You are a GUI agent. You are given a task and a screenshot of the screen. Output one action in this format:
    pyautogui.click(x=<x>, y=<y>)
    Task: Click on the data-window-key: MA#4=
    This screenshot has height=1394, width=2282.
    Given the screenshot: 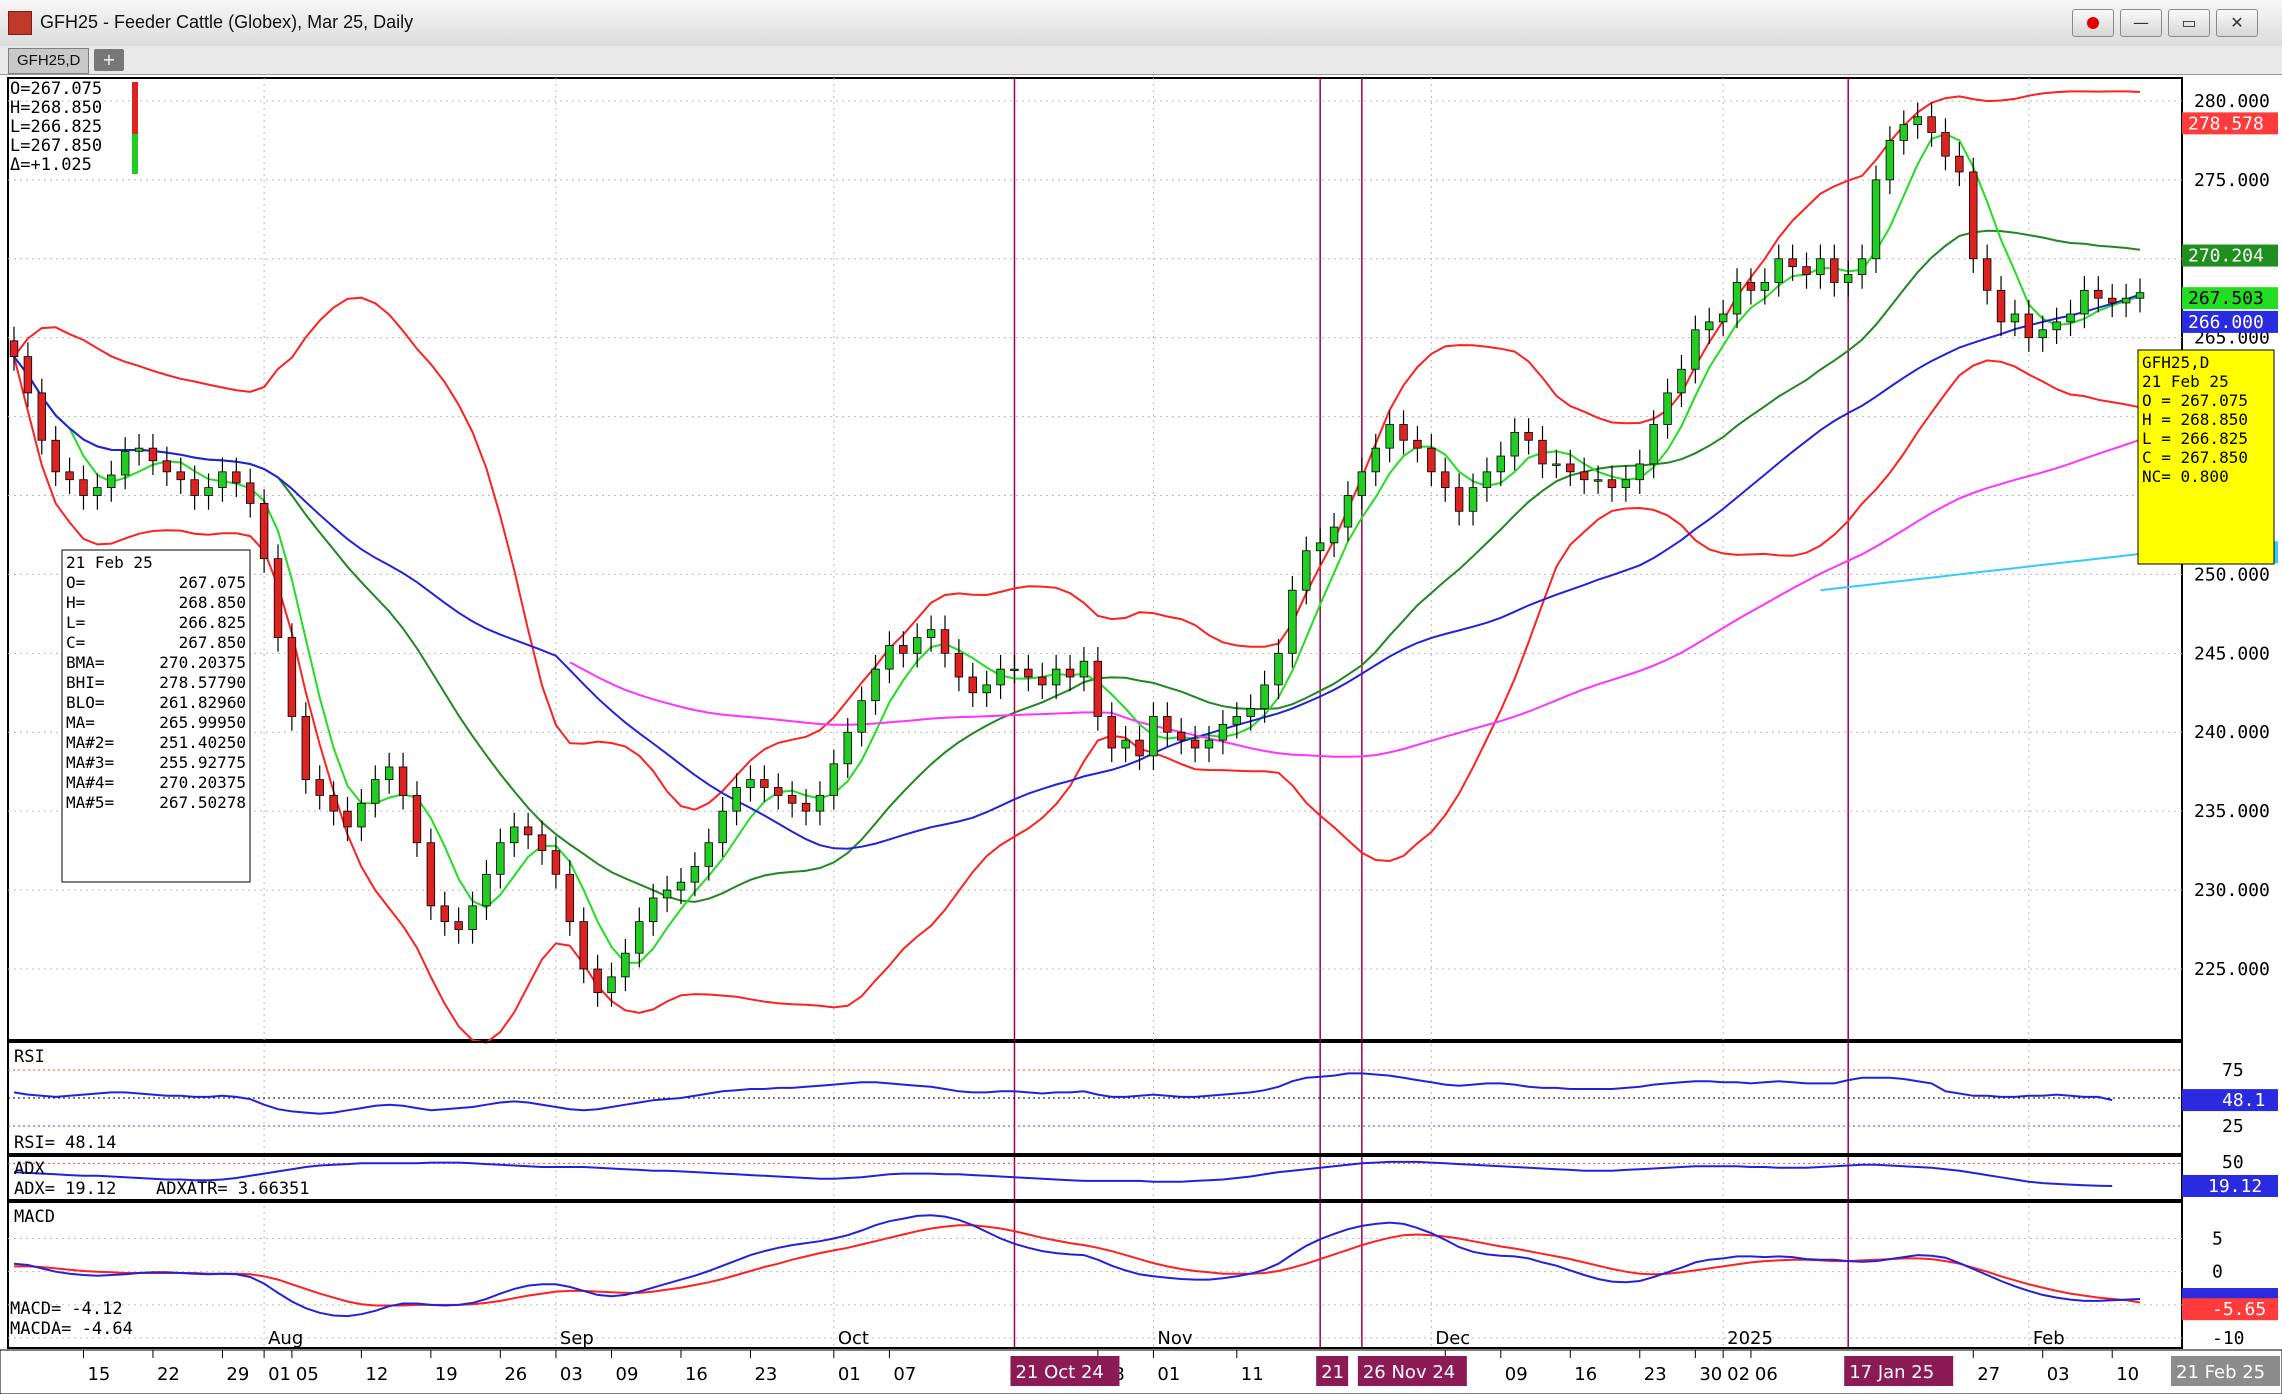 What is the action you would take?
    pyautogui.click(x=90, y=782)
    